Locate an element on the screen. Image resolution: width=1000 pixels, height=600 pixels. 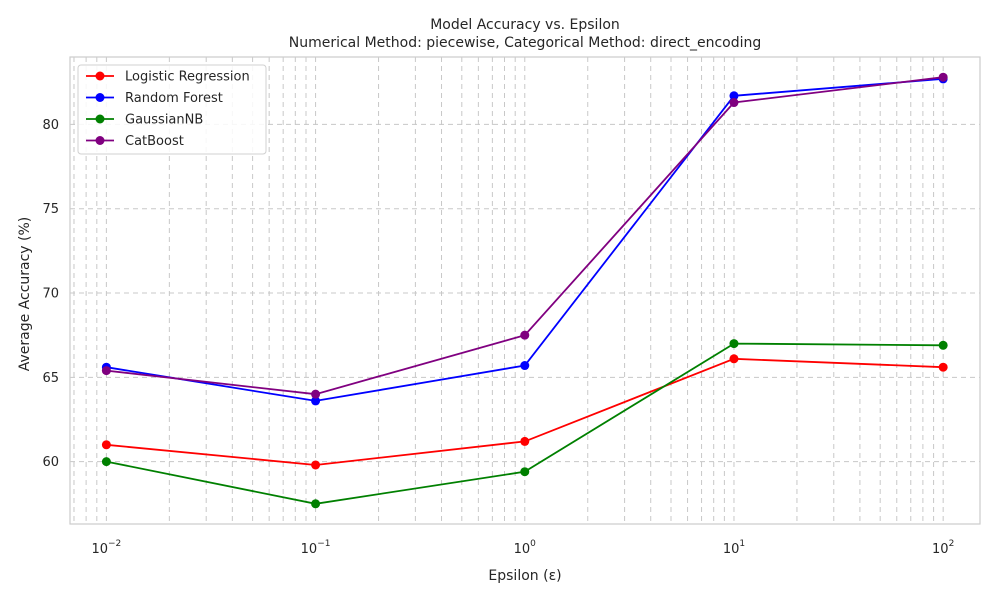
legend-label-gaussiannb: GaussianNB is located at coordinates (164, 120).